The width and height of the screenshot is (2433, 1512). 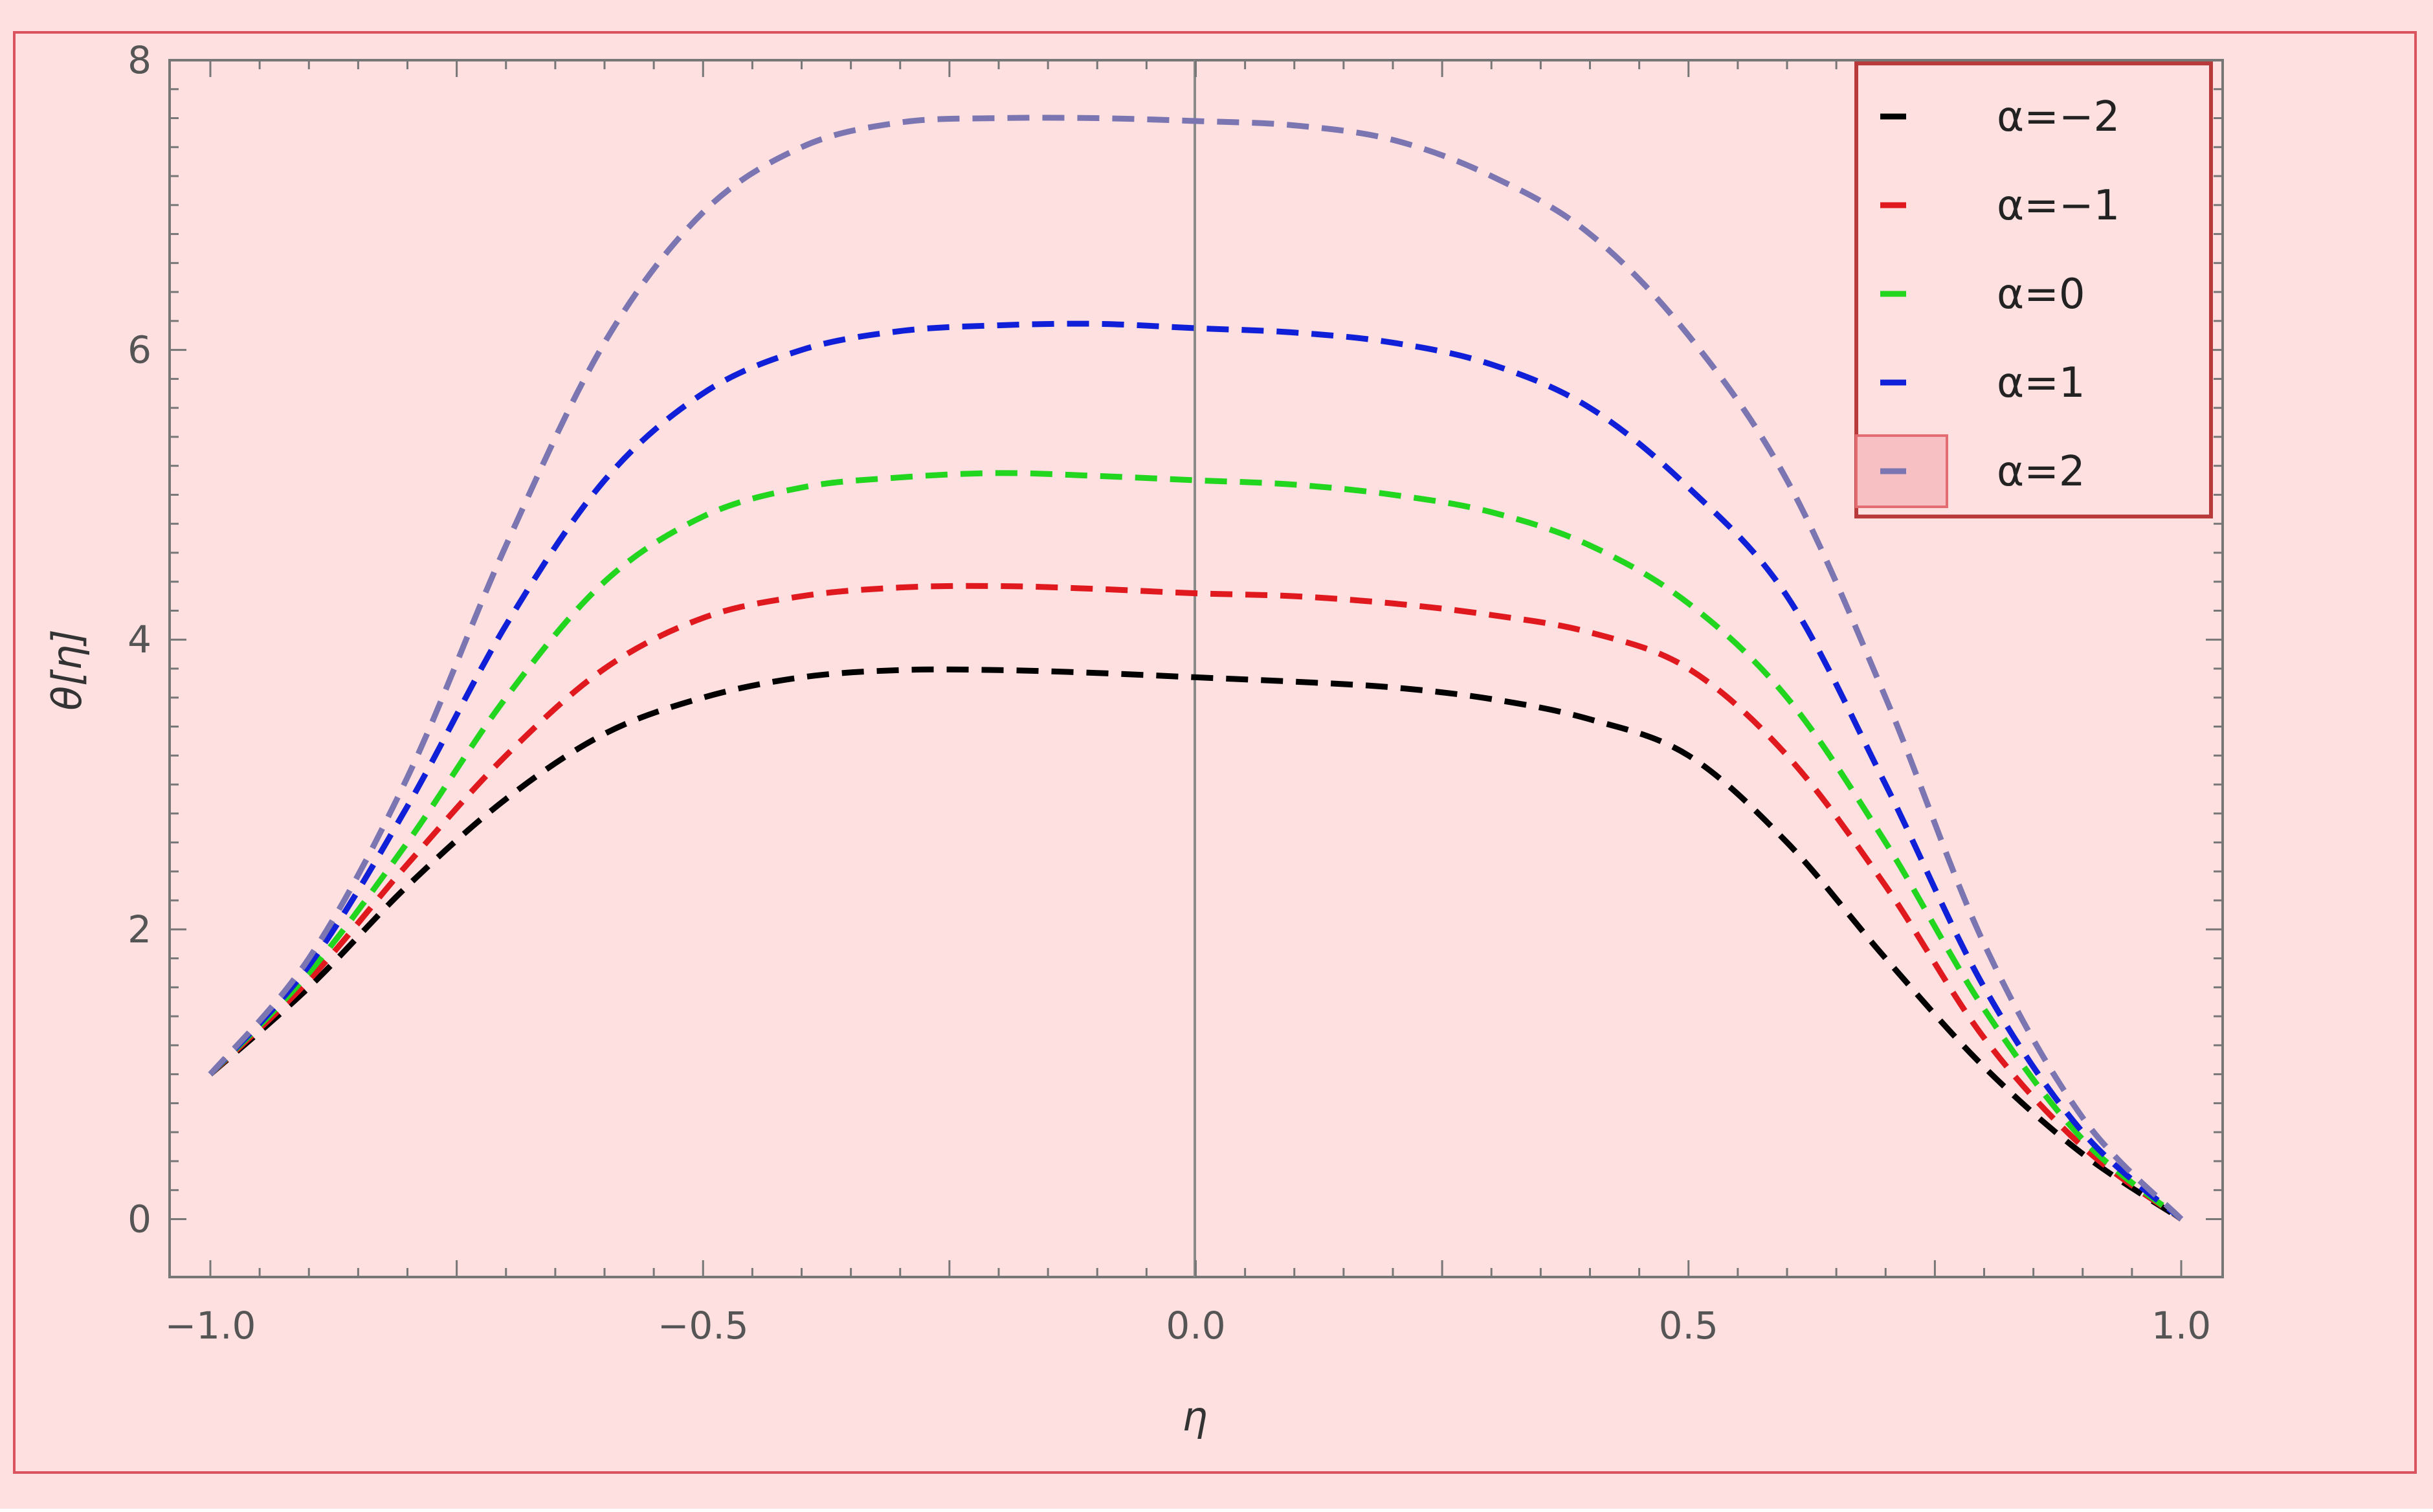 What do you see at coordinates (2041, 383) in the screenshot?
I see `legend-label: α=1` at bounding box center [2041, 383].